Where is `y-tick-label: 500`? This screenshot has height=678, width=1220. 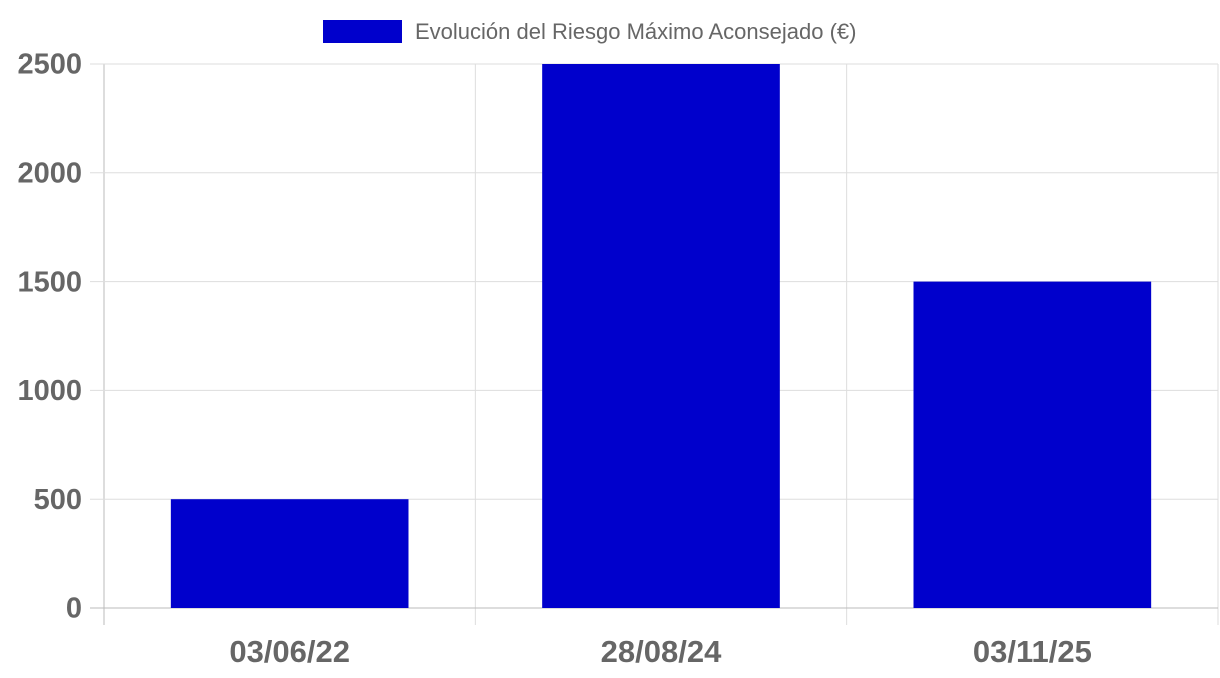 y-tick-label: 500 is located at coordinates (58, 500).